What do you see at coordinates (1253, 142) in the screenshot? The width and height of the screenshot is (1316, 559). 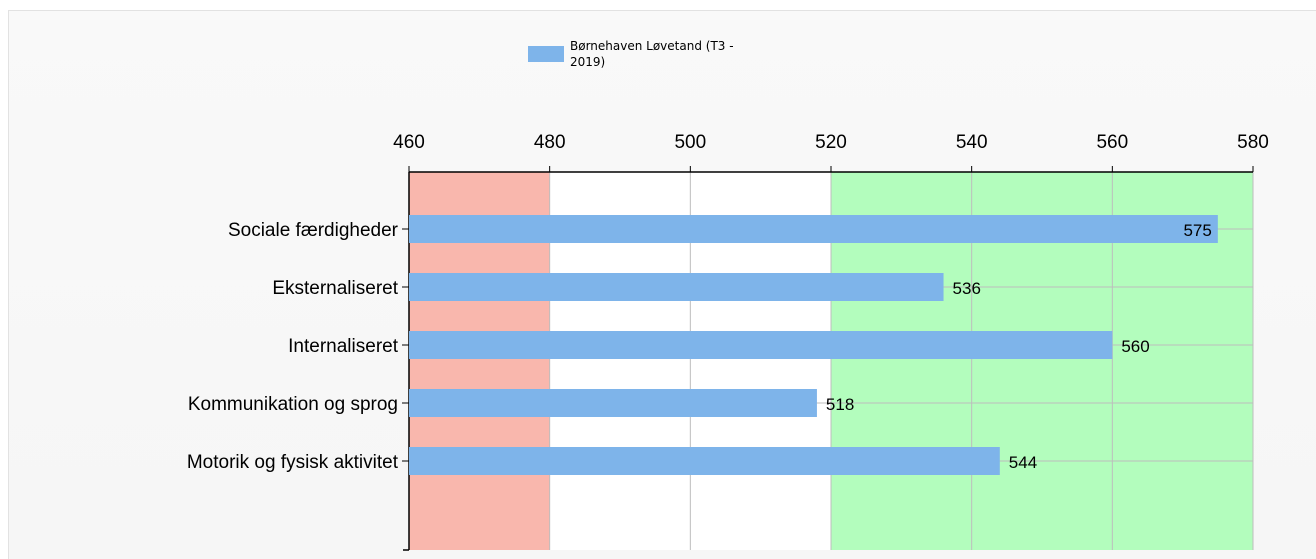 I see `x-tick-label: 580` at bounding box center [1253, 142].